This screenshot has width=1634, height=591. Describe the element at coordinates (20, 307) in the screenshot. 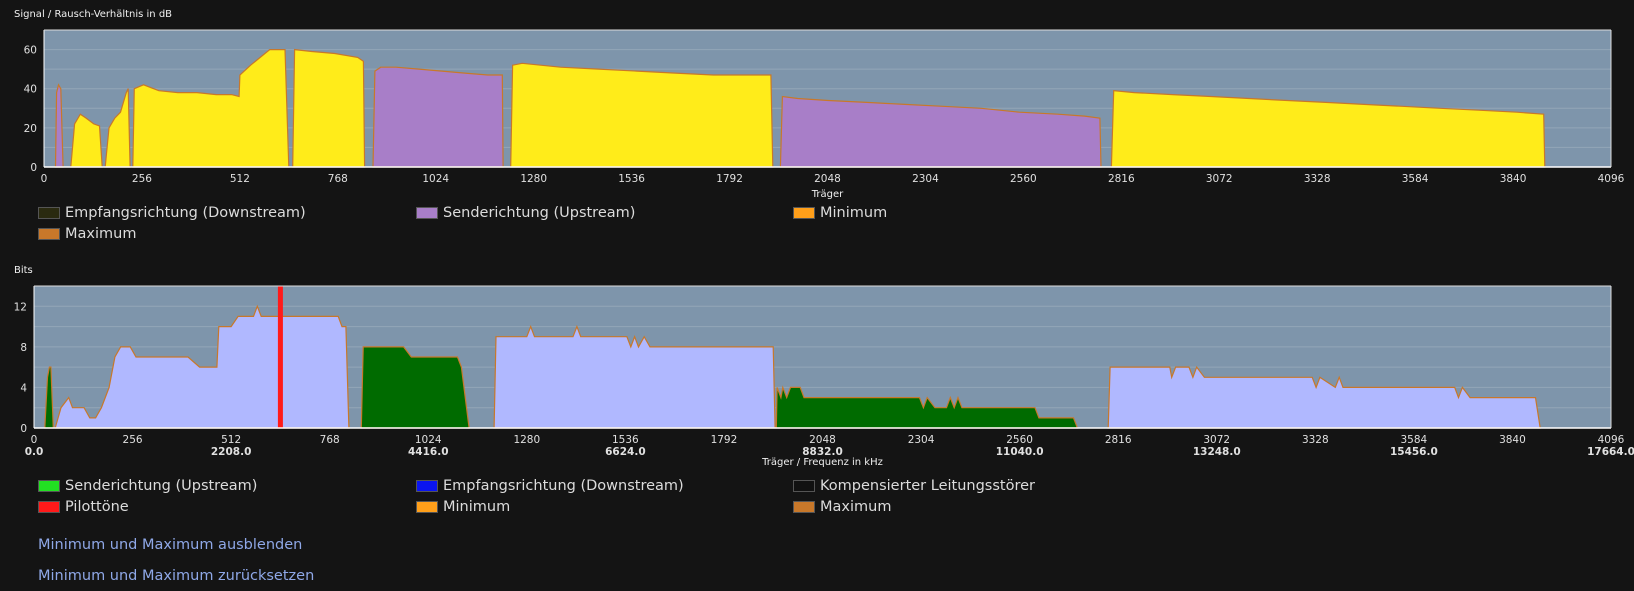

I see `y-tick-label: 12` at that location.